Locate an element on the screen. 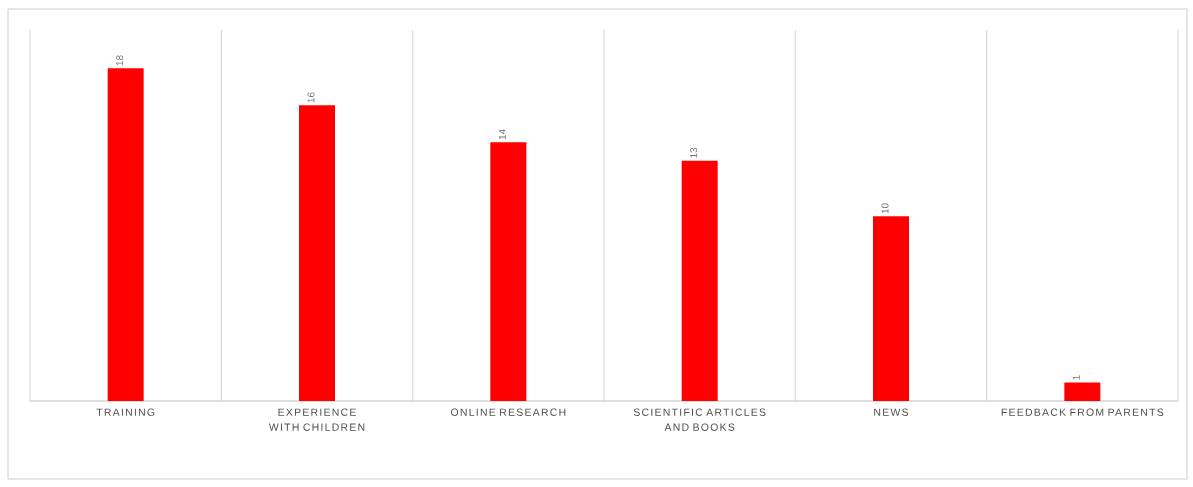  x-tick-label: FEEDBACK FROM PARENTS is located at coordinates (1082, 412).